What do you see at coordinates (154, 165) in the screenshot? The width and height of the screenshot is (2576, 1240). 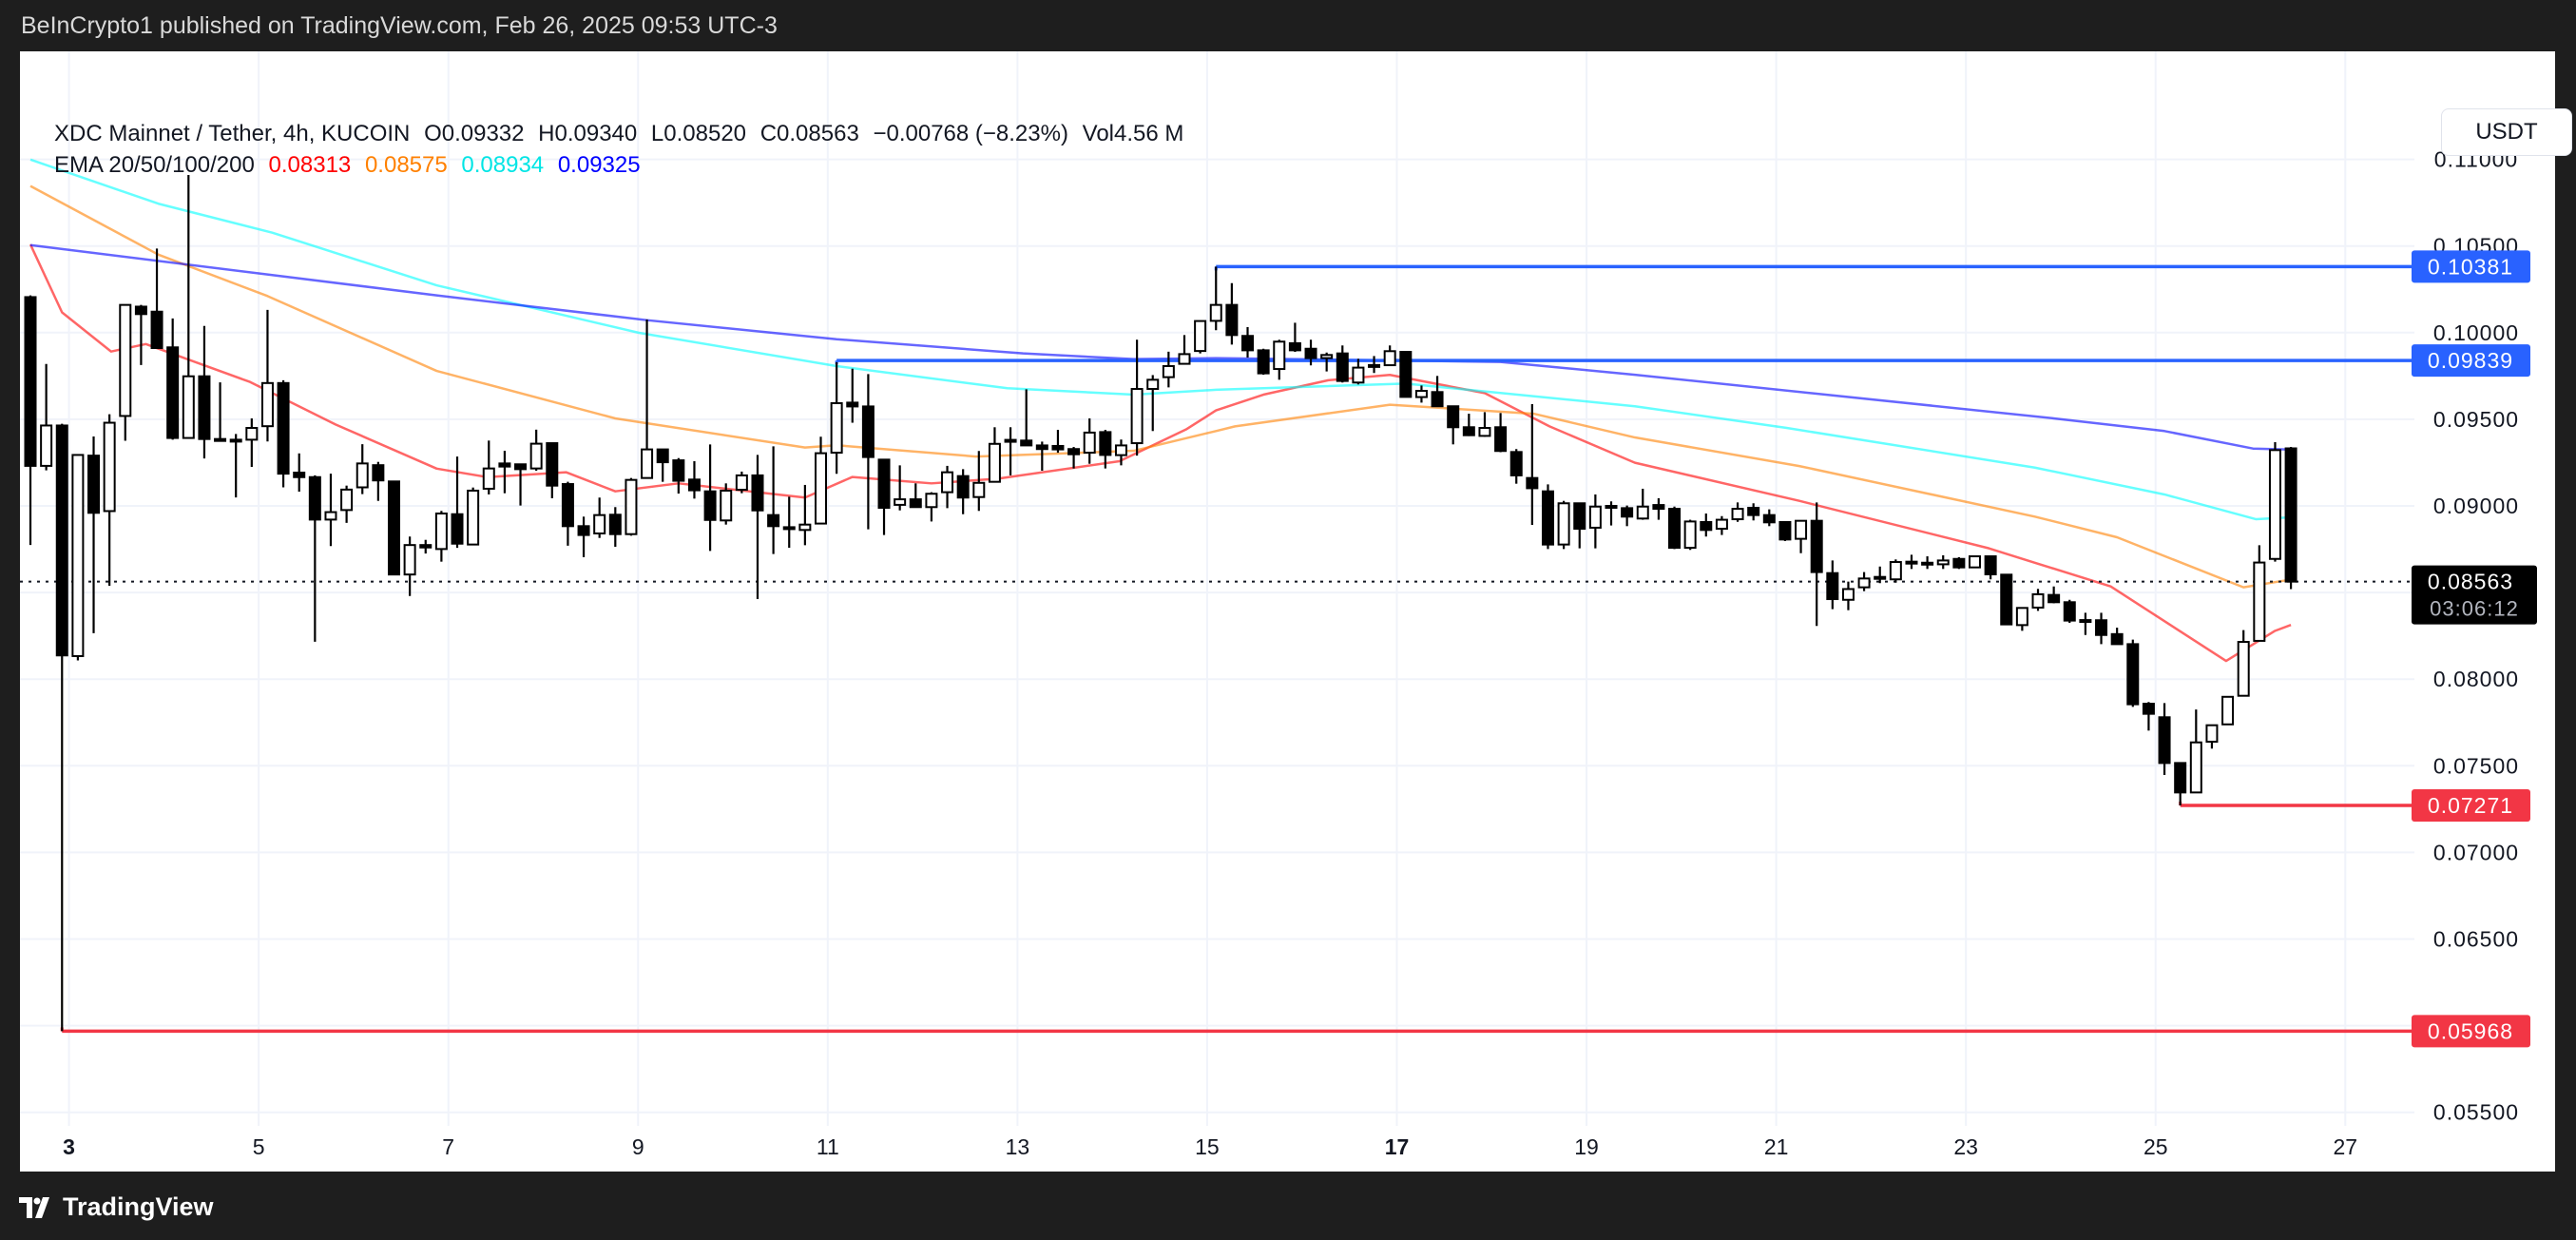 I see `ema-label: EMA 20/50/100/200` at bounding box center [154, 165].